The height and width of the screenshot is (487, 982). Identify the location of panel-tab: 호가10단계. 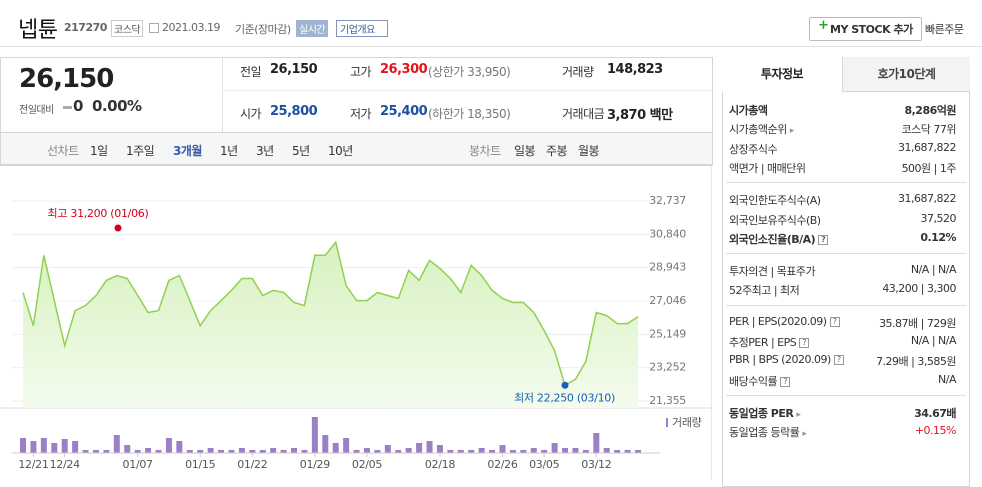
(906, 74).